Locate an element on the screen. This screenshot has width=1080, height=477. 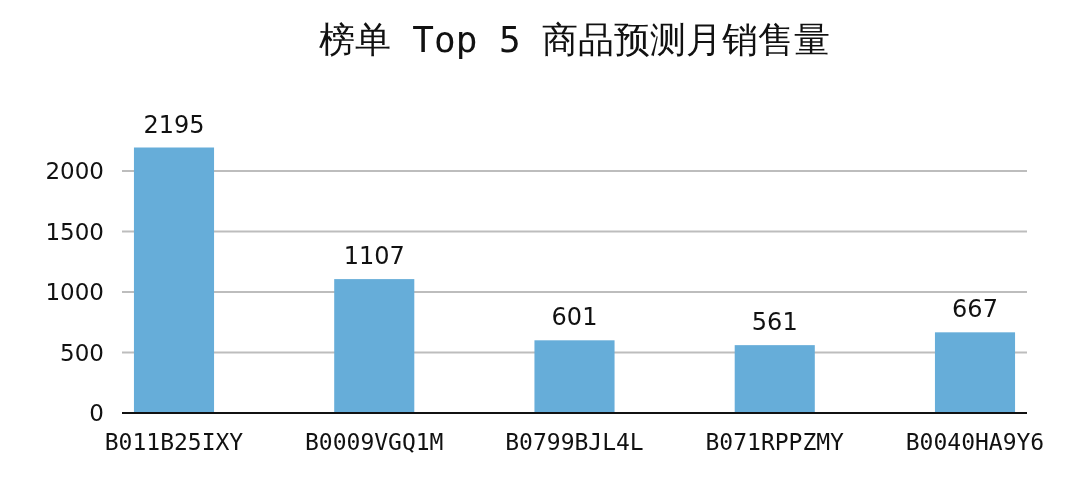
data-label: 601 is located at coordinates (574, 317).